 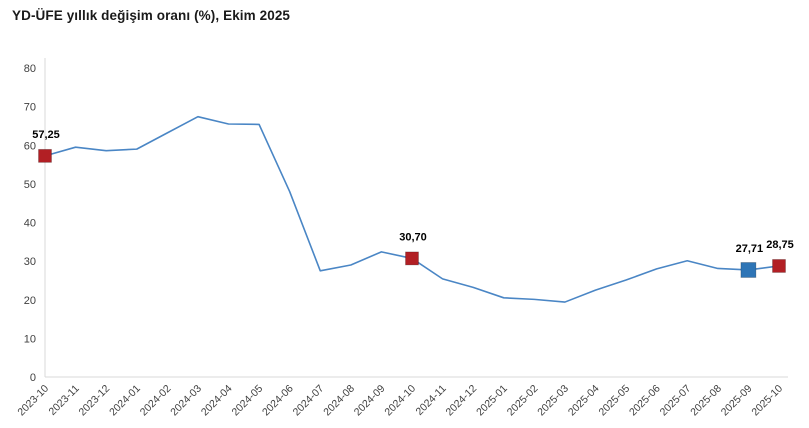 I want to click on y-tick-label: 20, so click(x=30, y=301).